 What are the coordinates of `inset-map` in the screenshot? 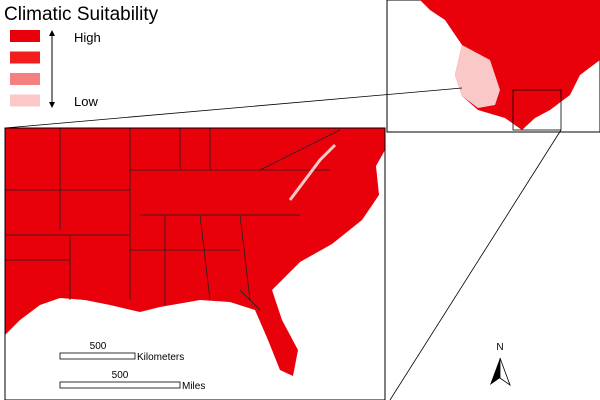 It's located at (493, 66).